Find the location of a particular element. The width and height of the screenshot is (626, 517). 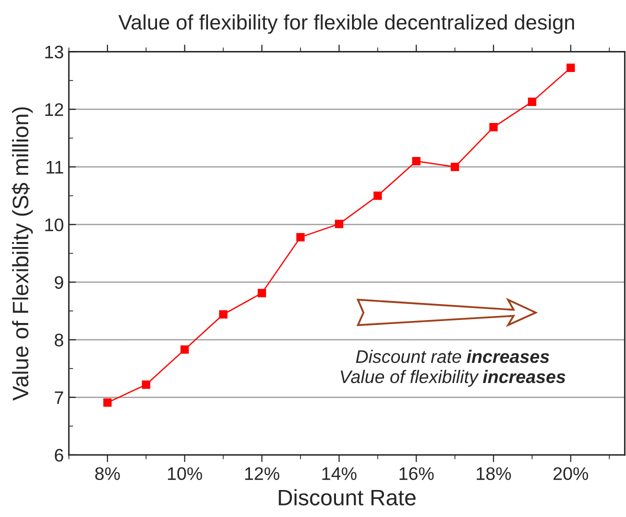

x-tick-label: 20% is located at coordinates (571, 473).